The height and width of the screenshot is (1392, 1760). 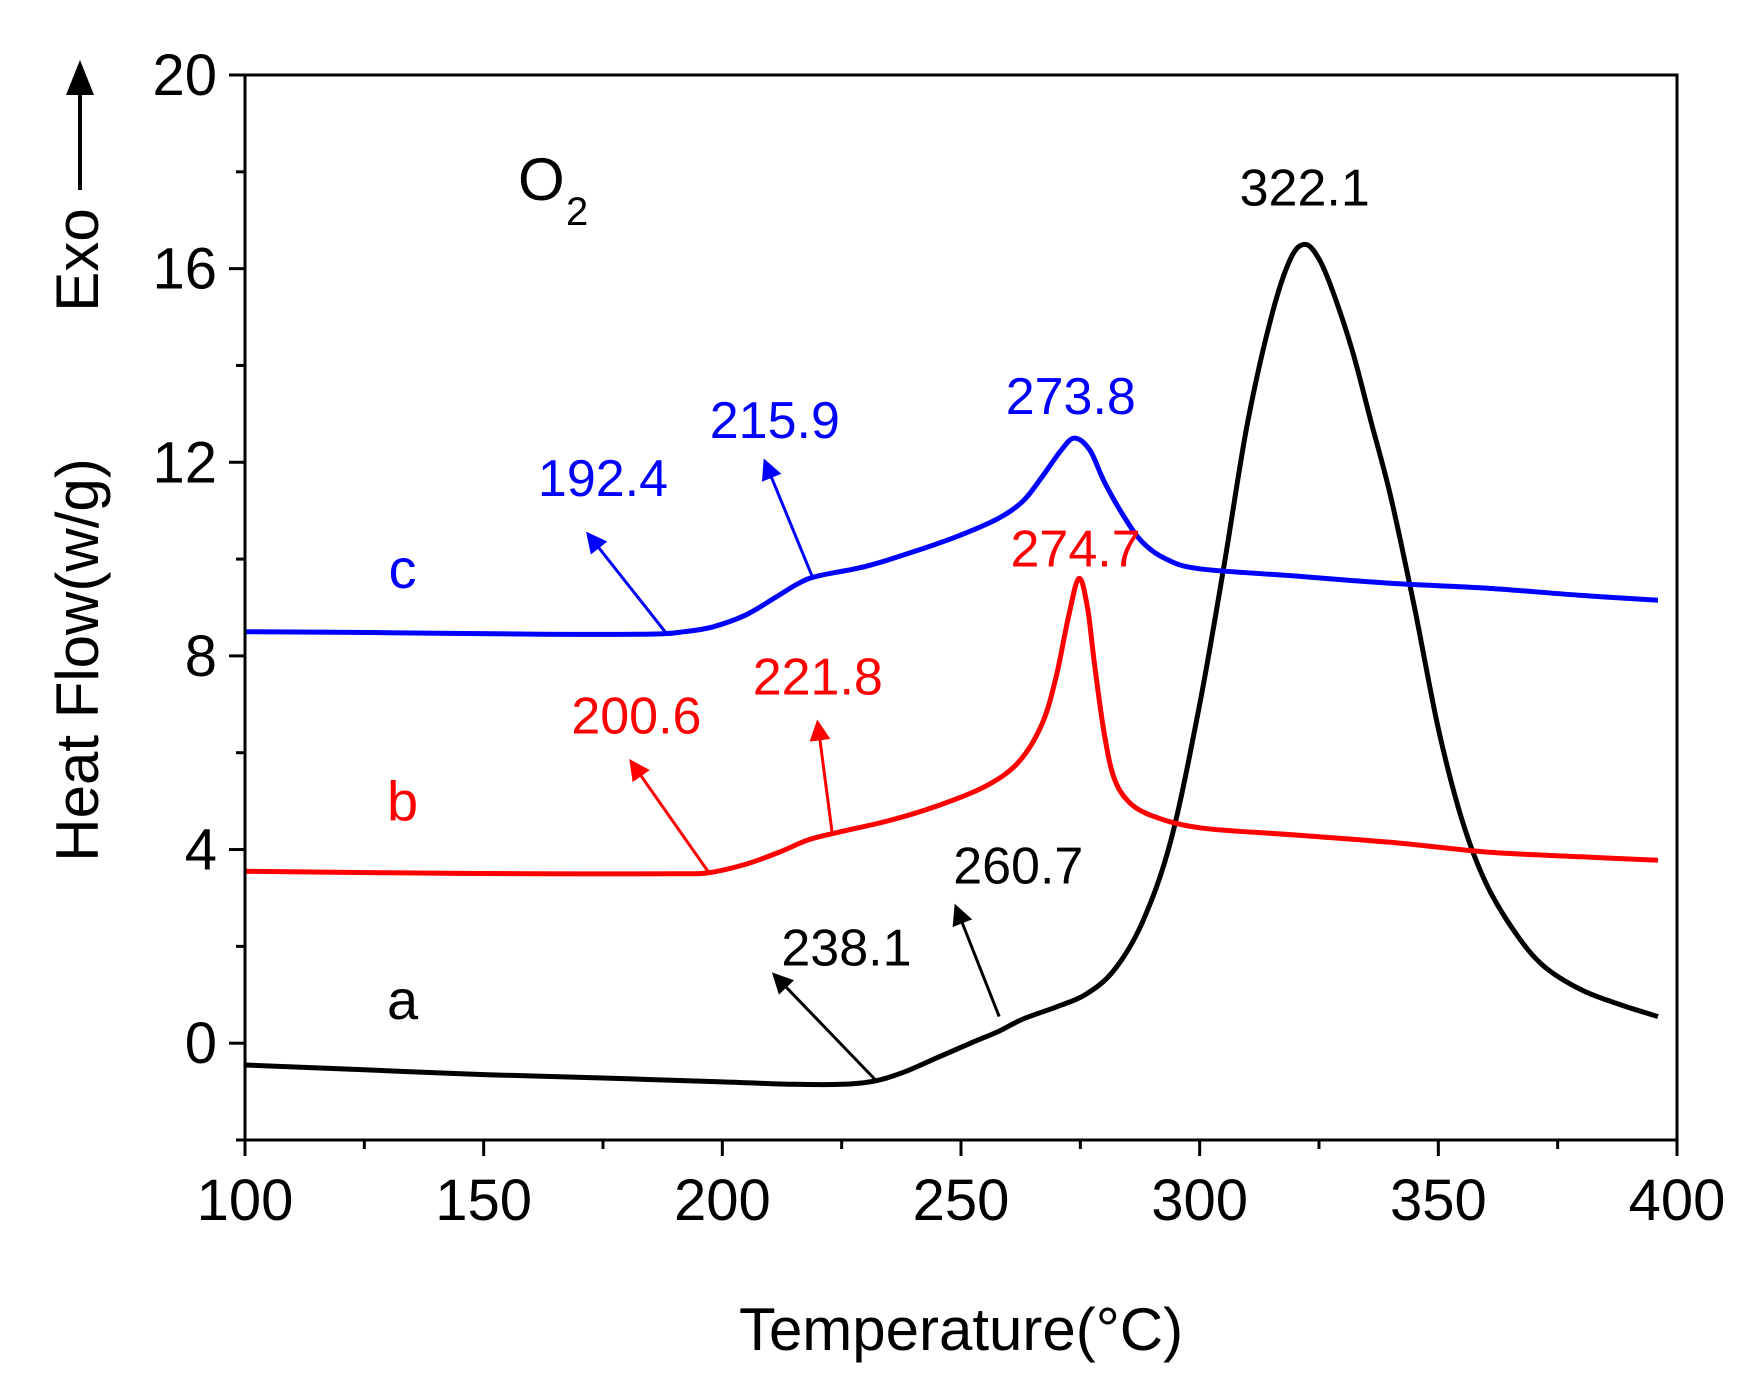 What do you see at coordinates (403, 568) in the screenshot?
I see `series-label-c: c` at bounding box center [403, 568].